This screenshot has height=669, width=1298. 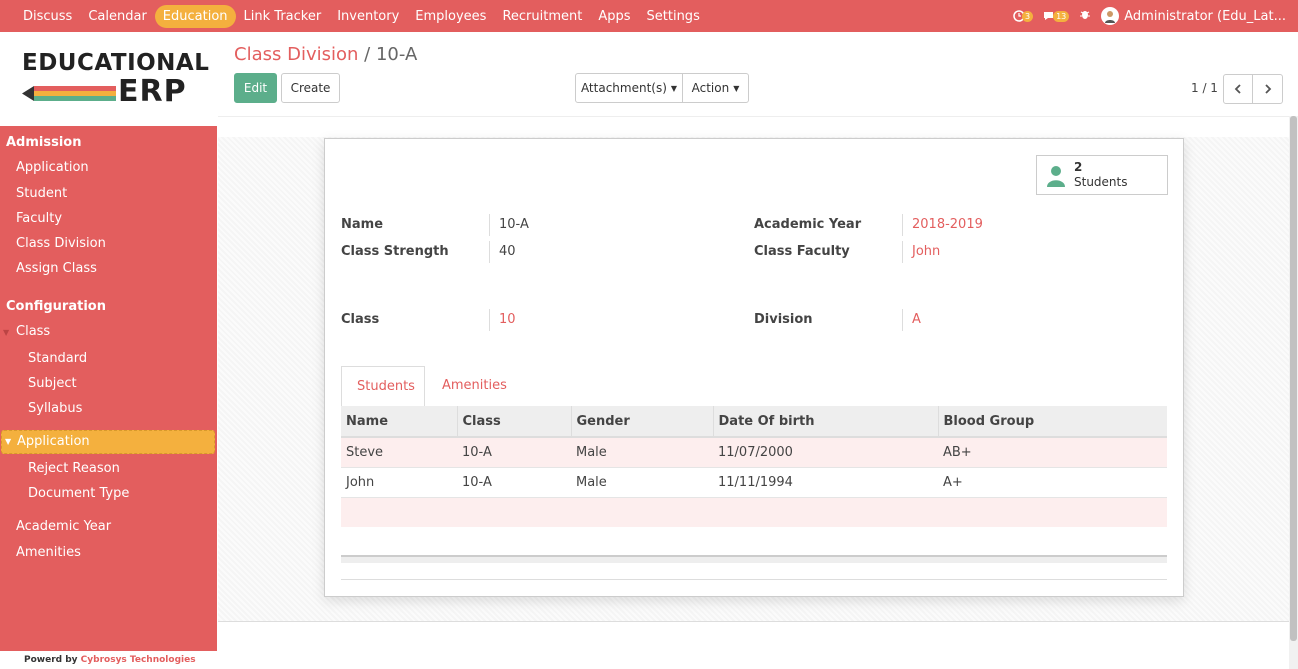 I want to click on content-bottom, so click(x=753, y=645).